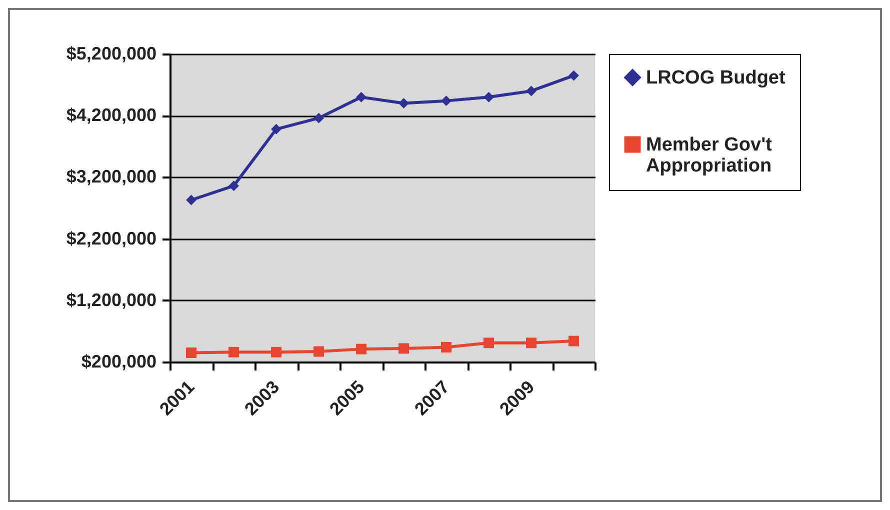 Image resolution: width=890 pixels, height=510 pixels. I want to click on y-tick-label: $5,200,000, so click(111, 54).